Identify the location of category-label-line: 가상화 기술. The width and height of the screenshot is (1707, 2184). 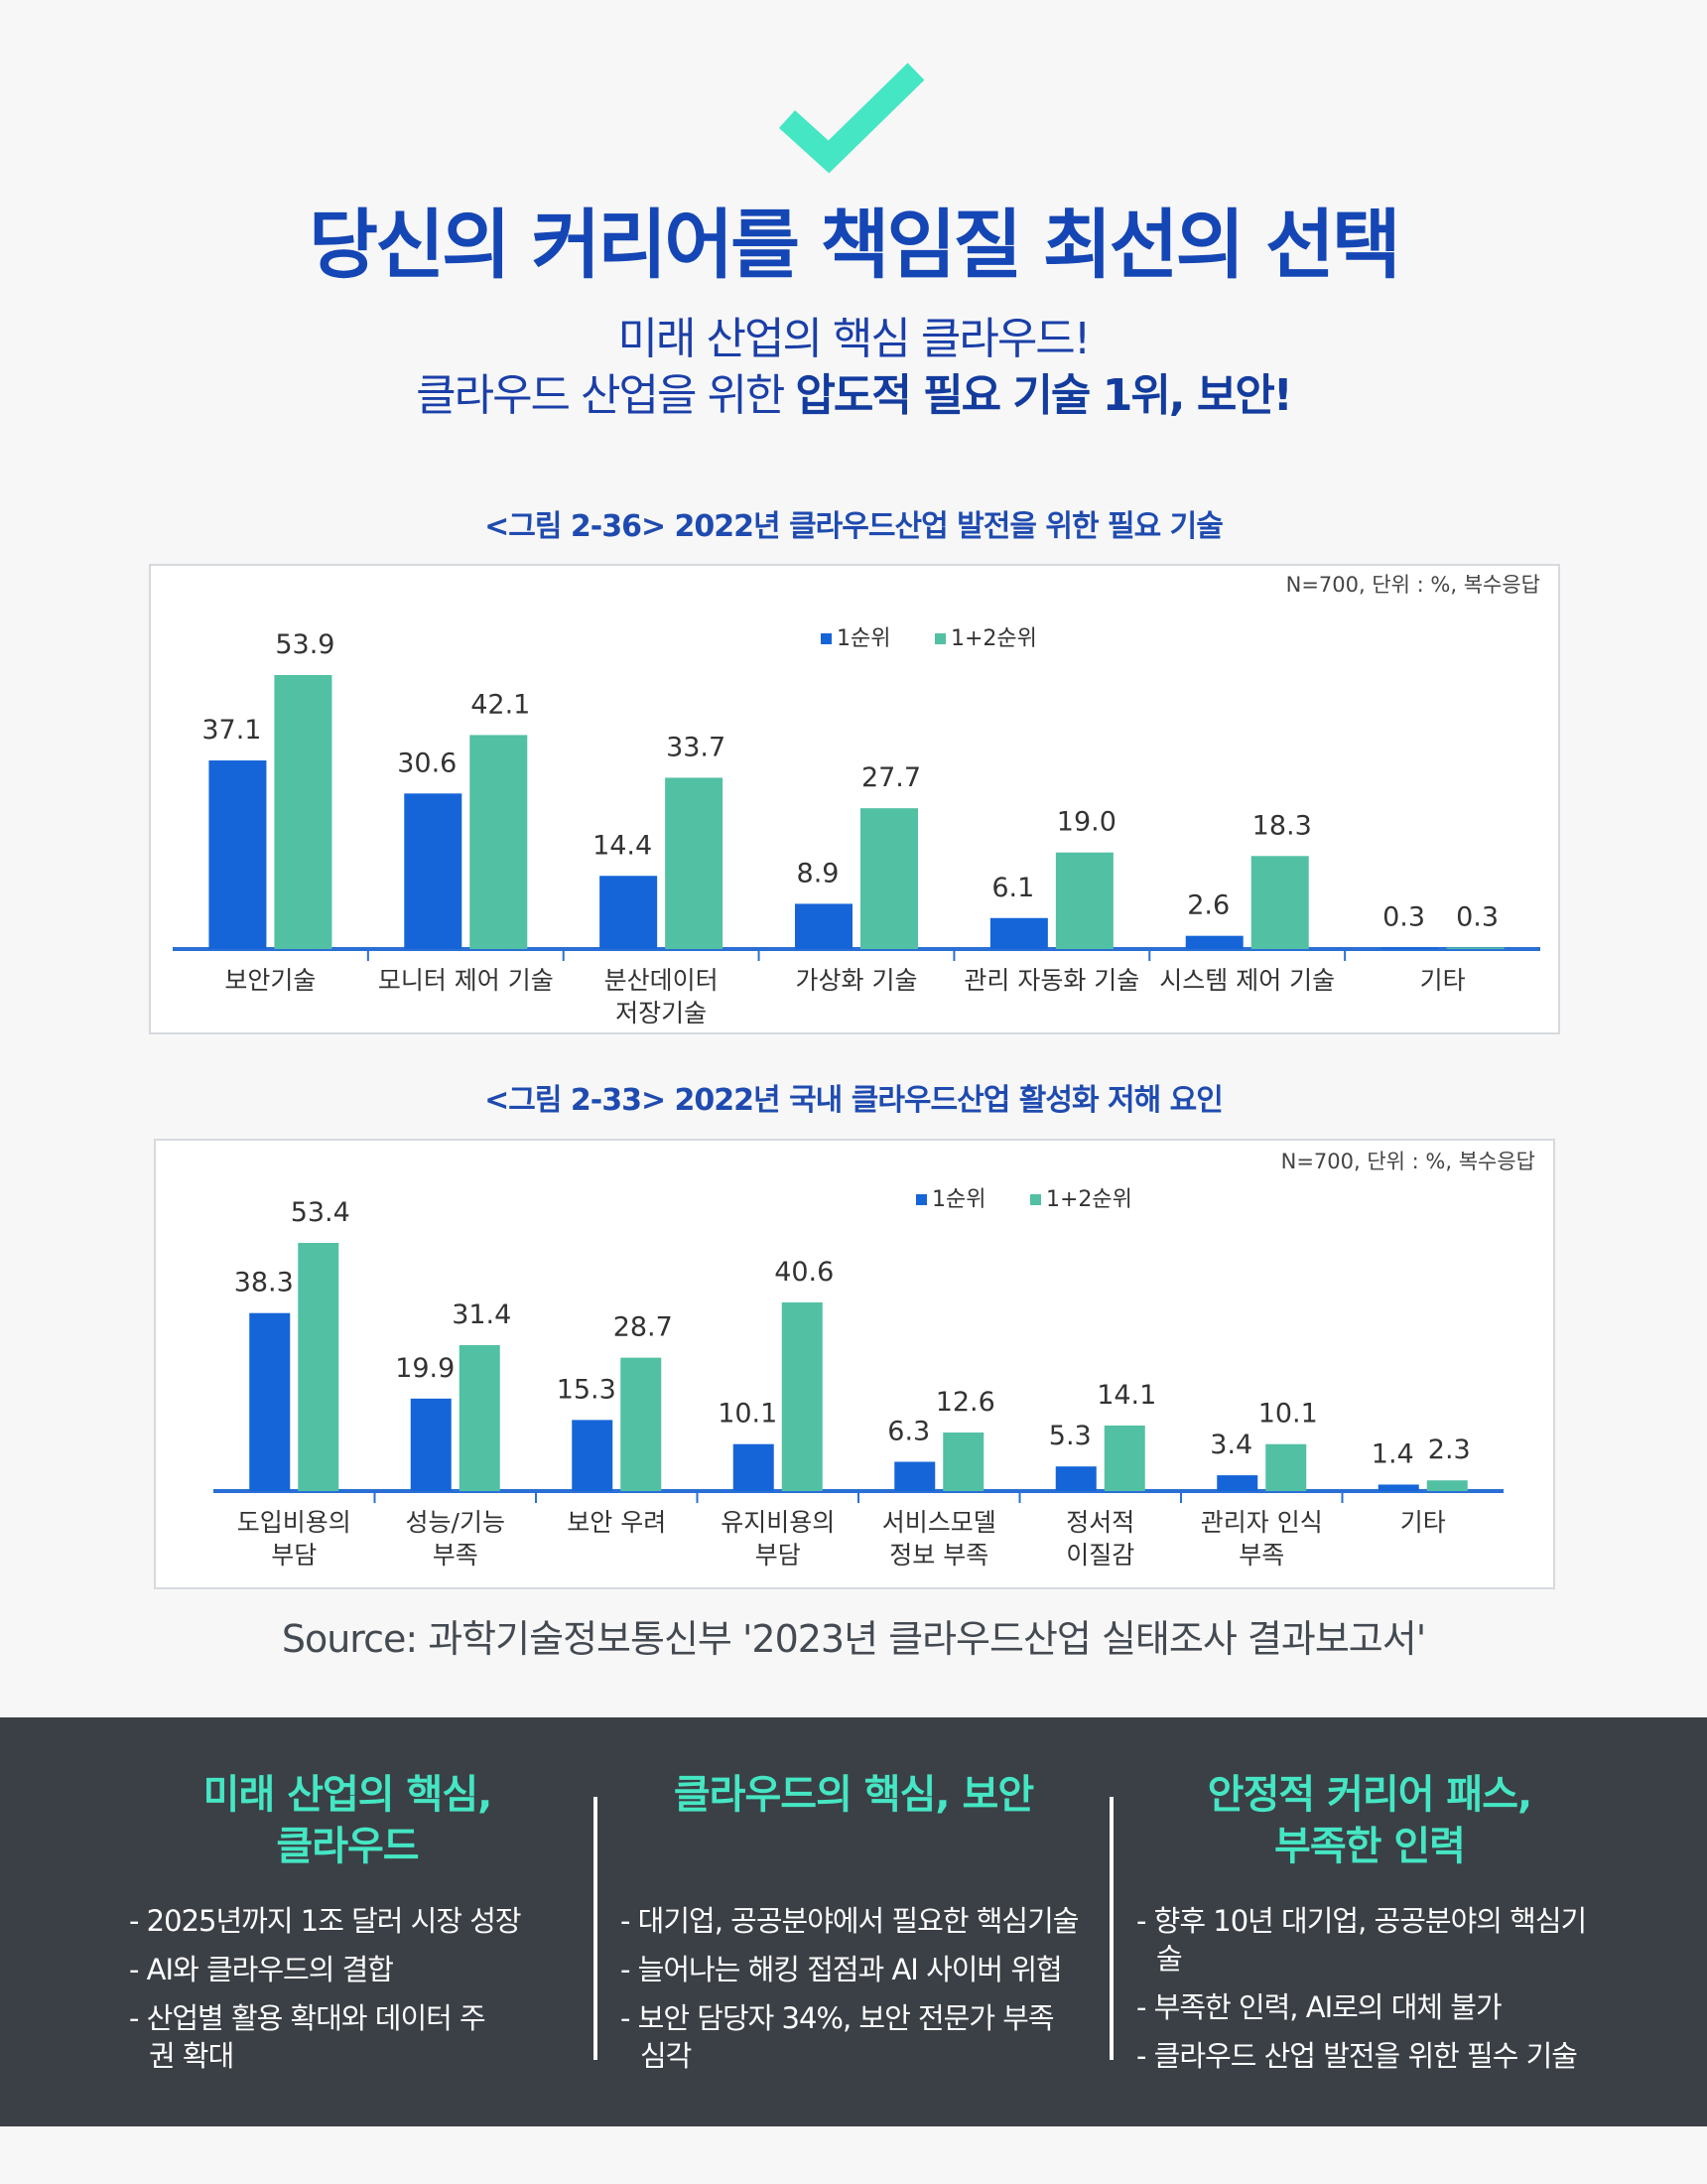
(857, 980).